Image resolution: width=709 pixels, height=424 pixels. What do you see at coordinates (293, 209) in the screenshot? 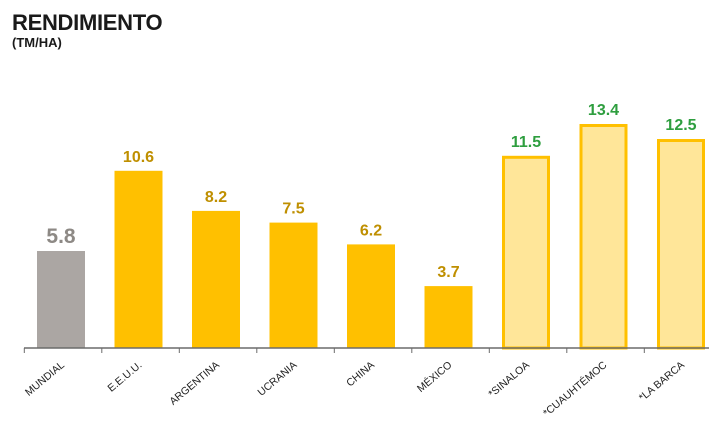
I see `data-label: 7.5` at bounding box center [293, 209].